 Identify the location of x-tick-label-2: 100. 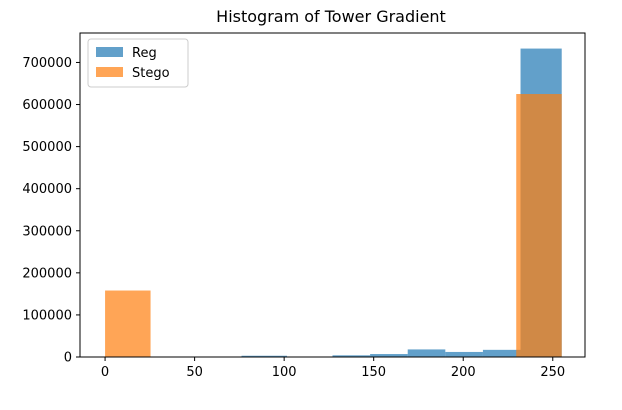
(284, 372).